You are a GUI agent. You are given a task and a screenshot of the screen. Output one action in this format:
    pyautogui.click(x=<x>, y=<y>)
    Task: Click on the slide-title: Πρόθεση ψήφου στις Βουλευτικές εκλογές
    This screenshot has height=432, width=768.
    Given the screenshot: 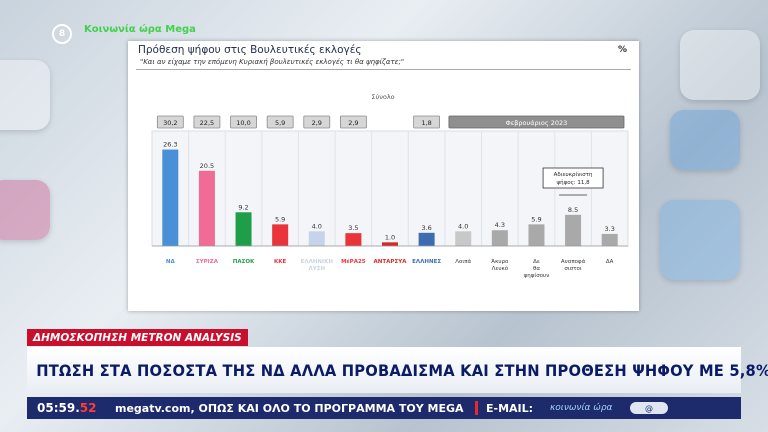 What is the action you would take?
    pyautogui.click(x=250, y=50)
    